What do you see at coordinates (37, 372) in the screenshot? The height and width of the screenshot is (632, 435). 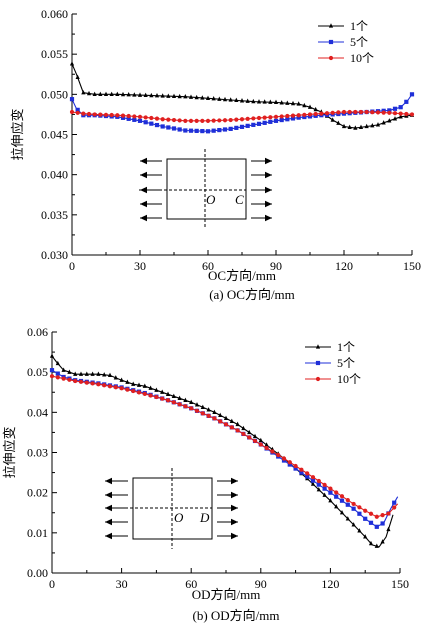 I see `y-tick-label: 0.05` at bounding box center [37, 372].